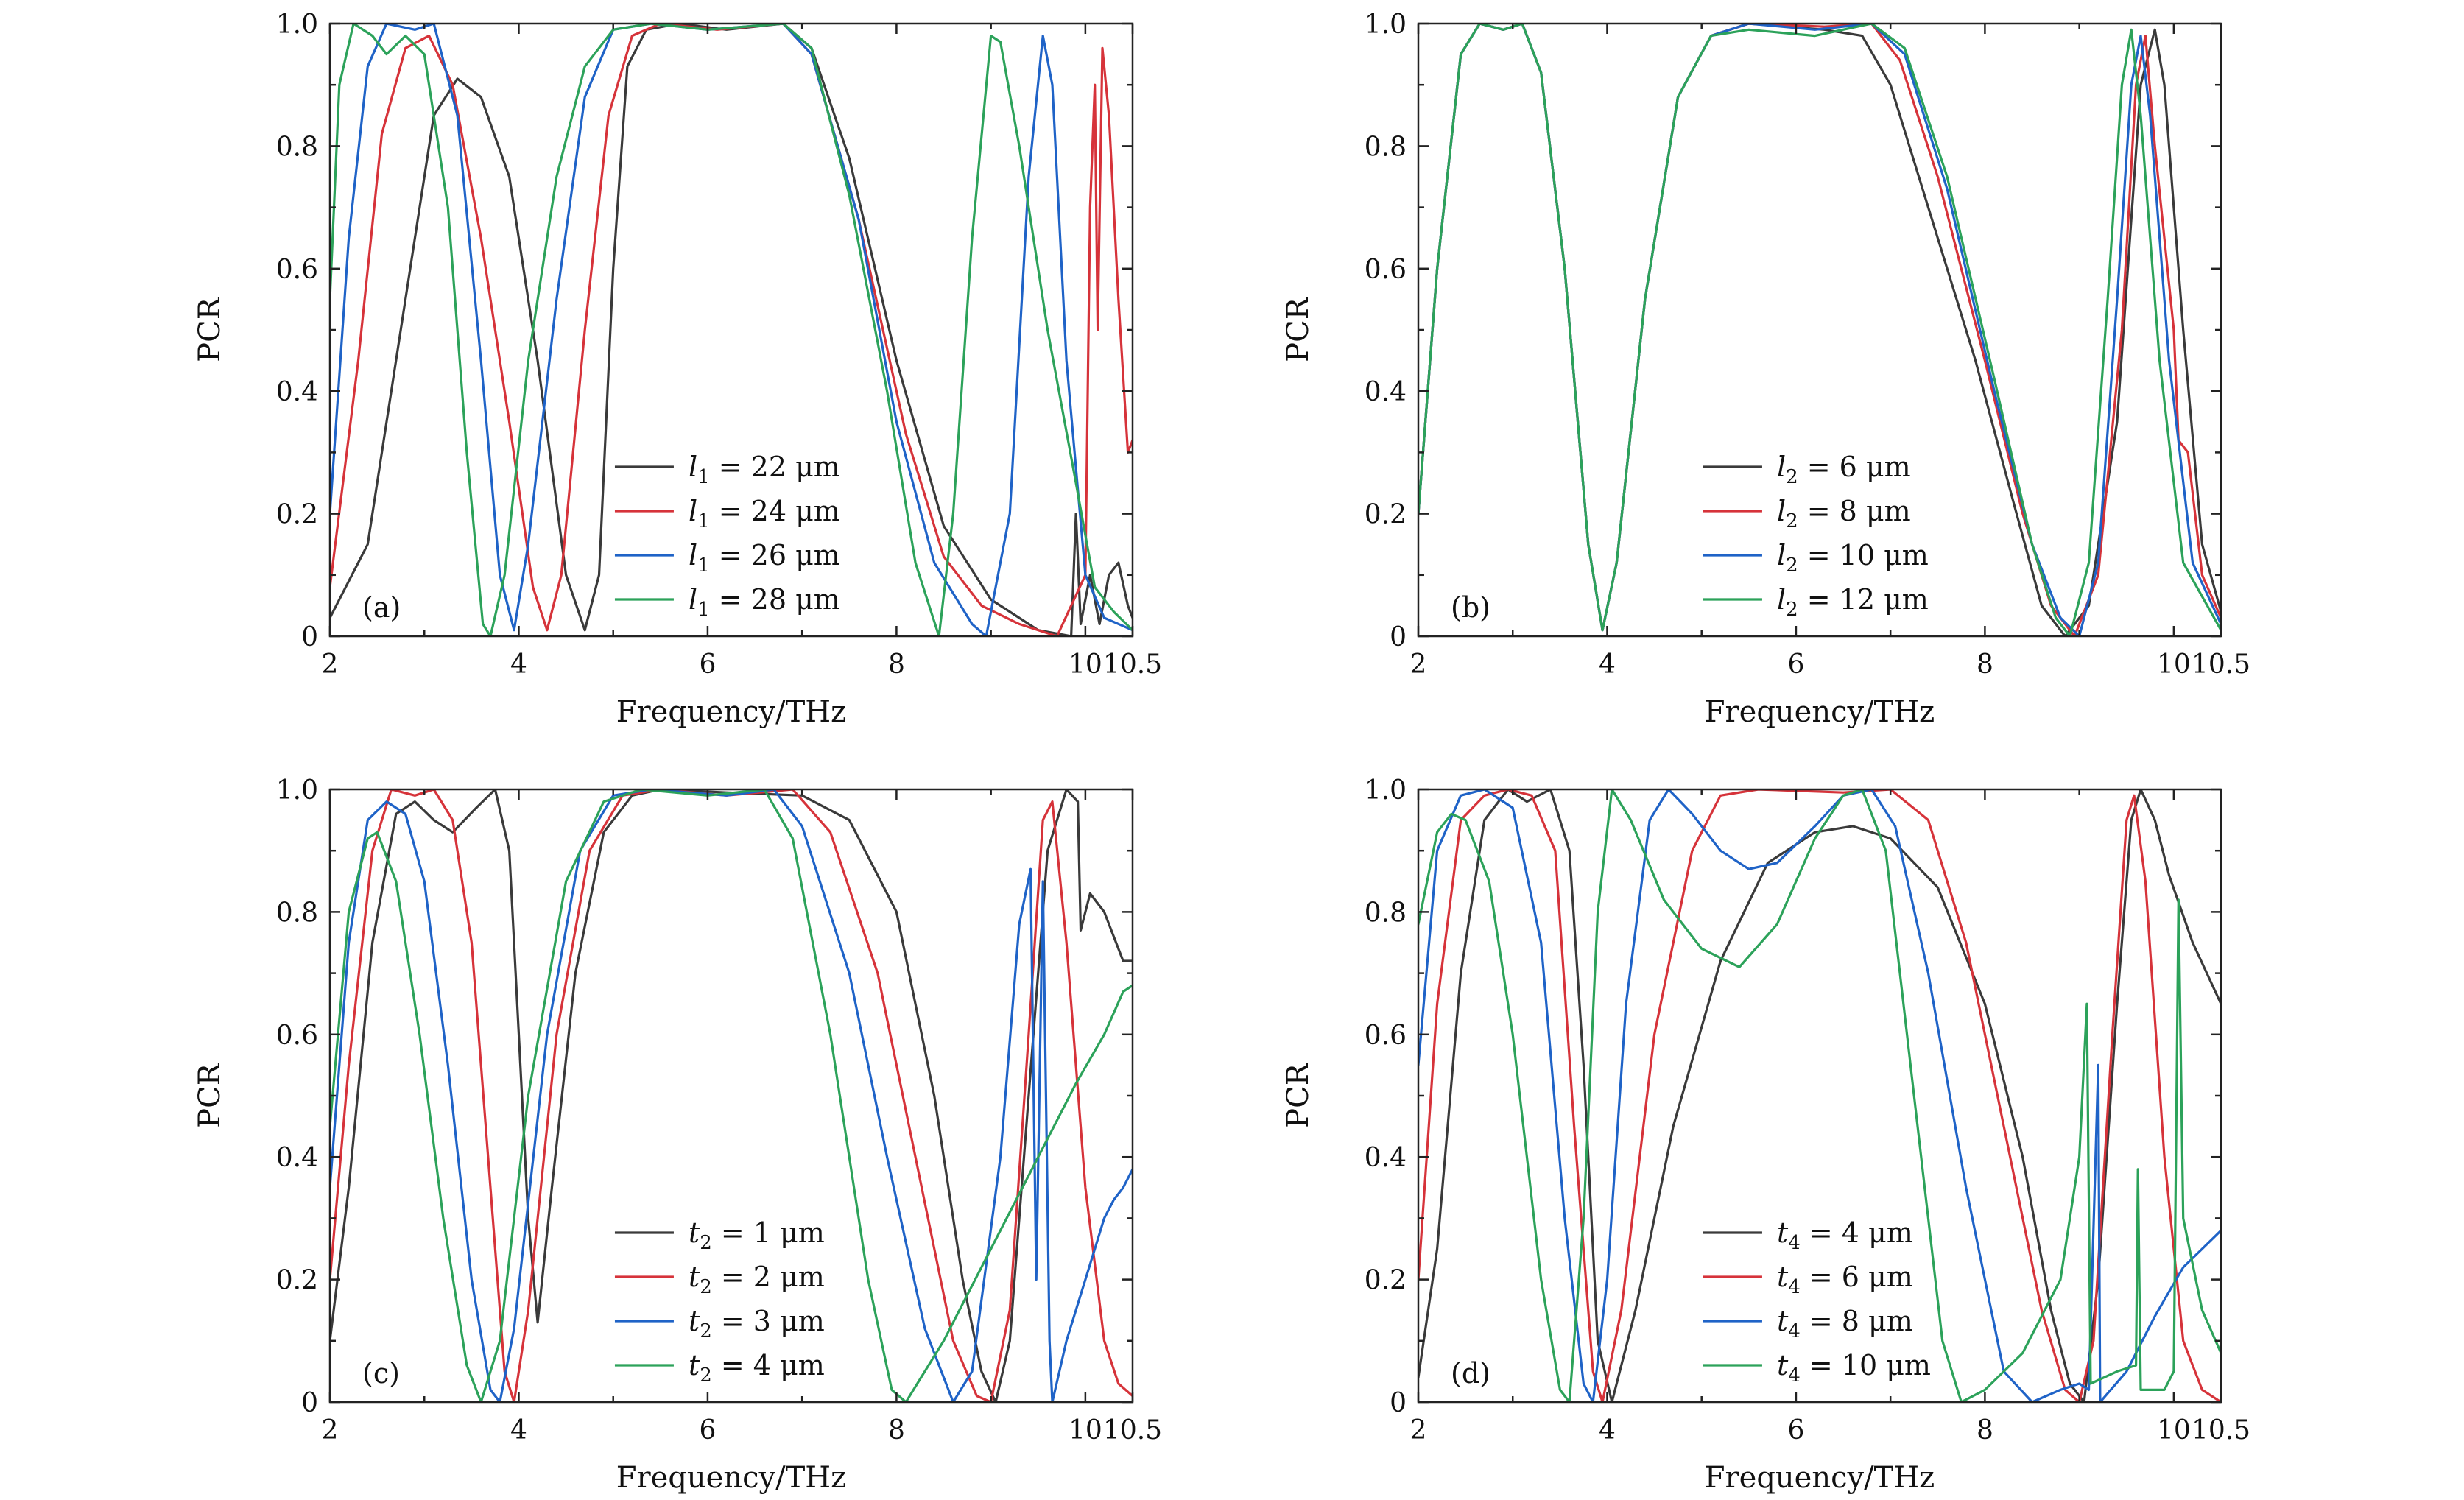 This screenshot has height=1500, width=2464. I want to click on x-tick-label: 8, so click(896, 665).